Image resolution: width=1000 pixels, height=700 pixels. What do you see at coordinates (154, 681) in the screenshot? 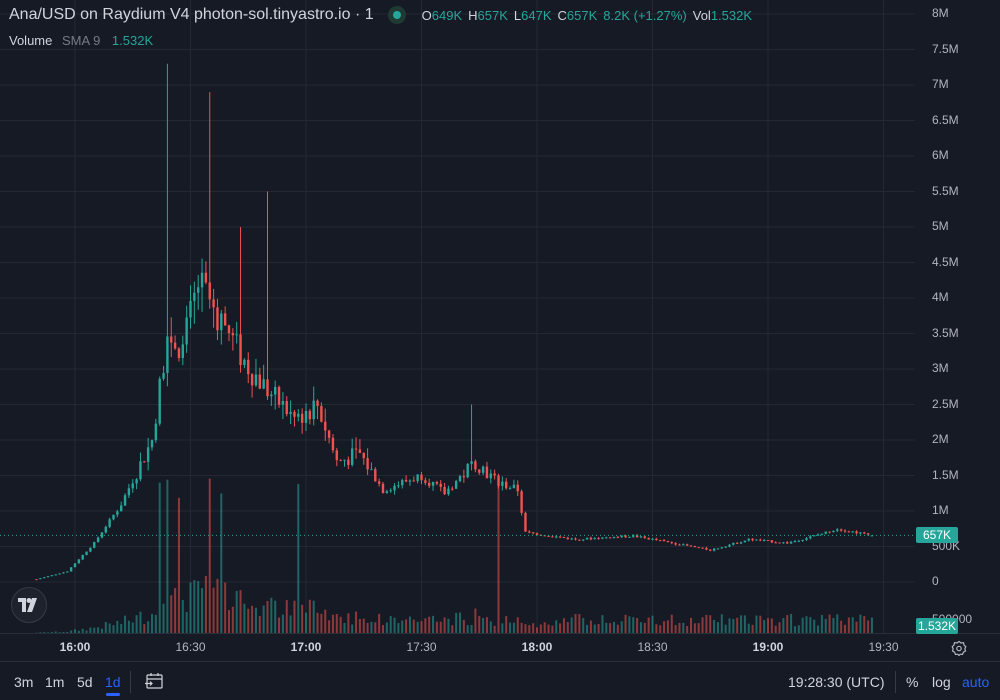
I see `go-to-date-icon` at bounding box center [154, 681].